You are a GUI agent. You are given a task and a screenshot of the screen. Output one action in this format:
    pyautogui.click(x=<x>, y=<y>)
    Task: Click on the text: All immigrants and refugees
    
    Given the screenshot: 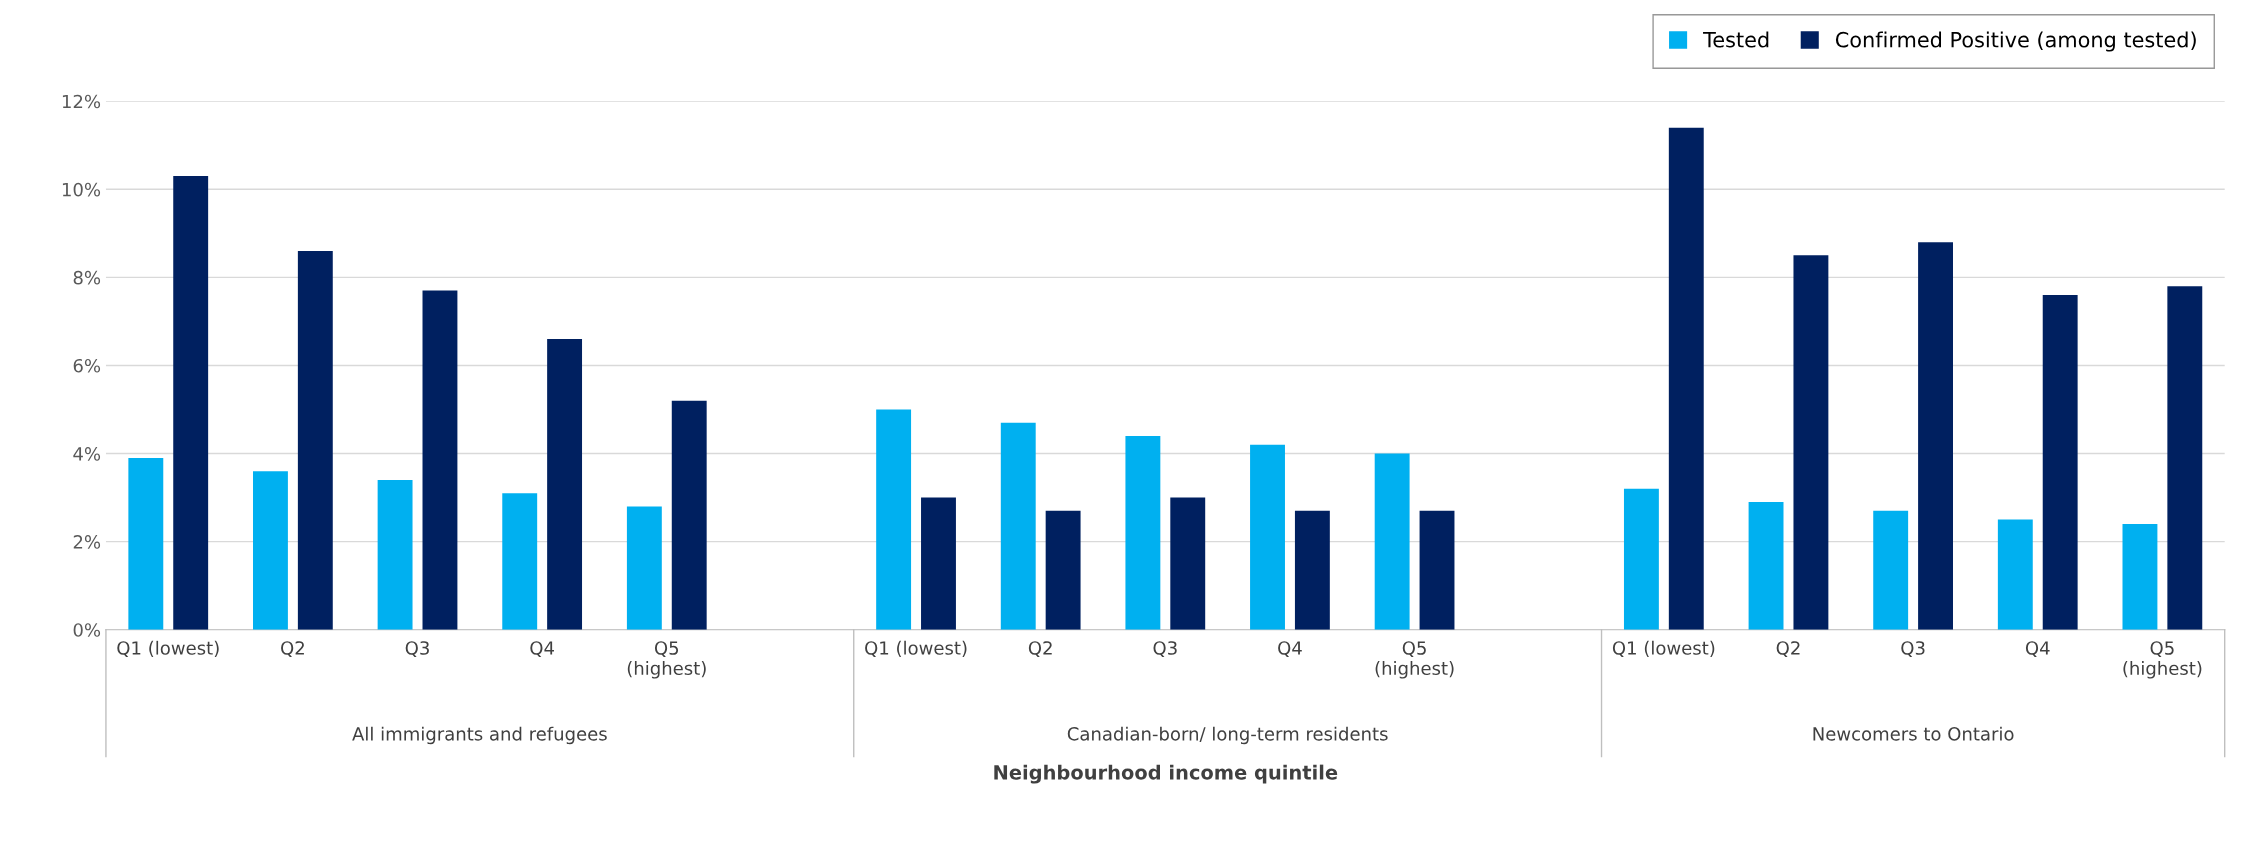 What is the action you would take?
    pyautogui.click(x=479, y=735)
    